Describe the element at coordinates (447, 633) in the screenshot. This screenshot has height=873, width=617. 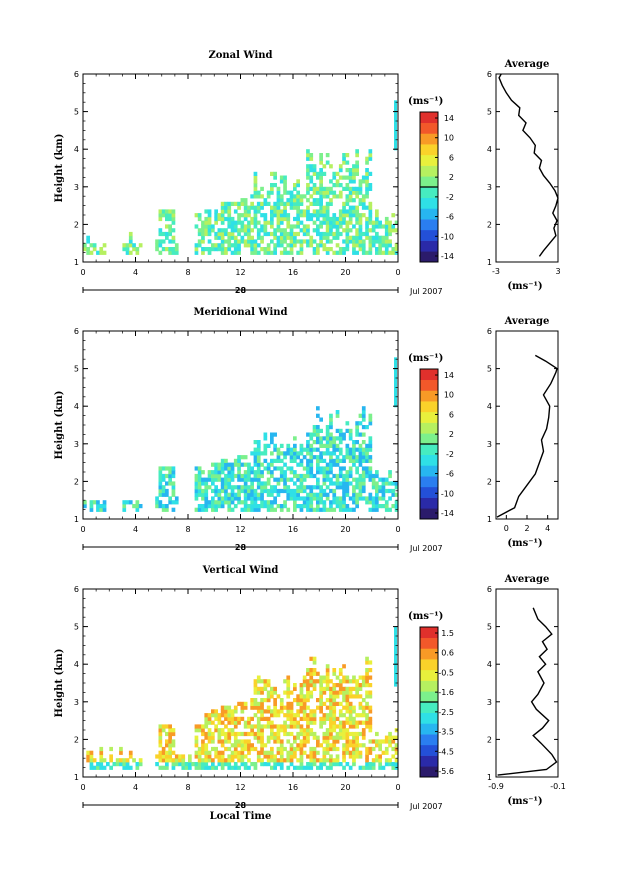
I see `colorbar-tick-label: 1.5` at that location.